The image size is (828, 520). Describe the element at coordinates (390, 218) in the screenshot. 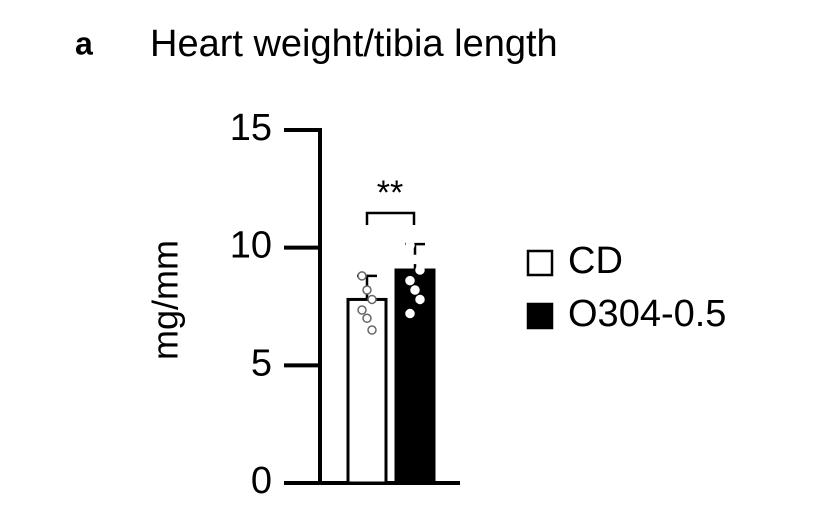

I see `significance-bracket` at that location.